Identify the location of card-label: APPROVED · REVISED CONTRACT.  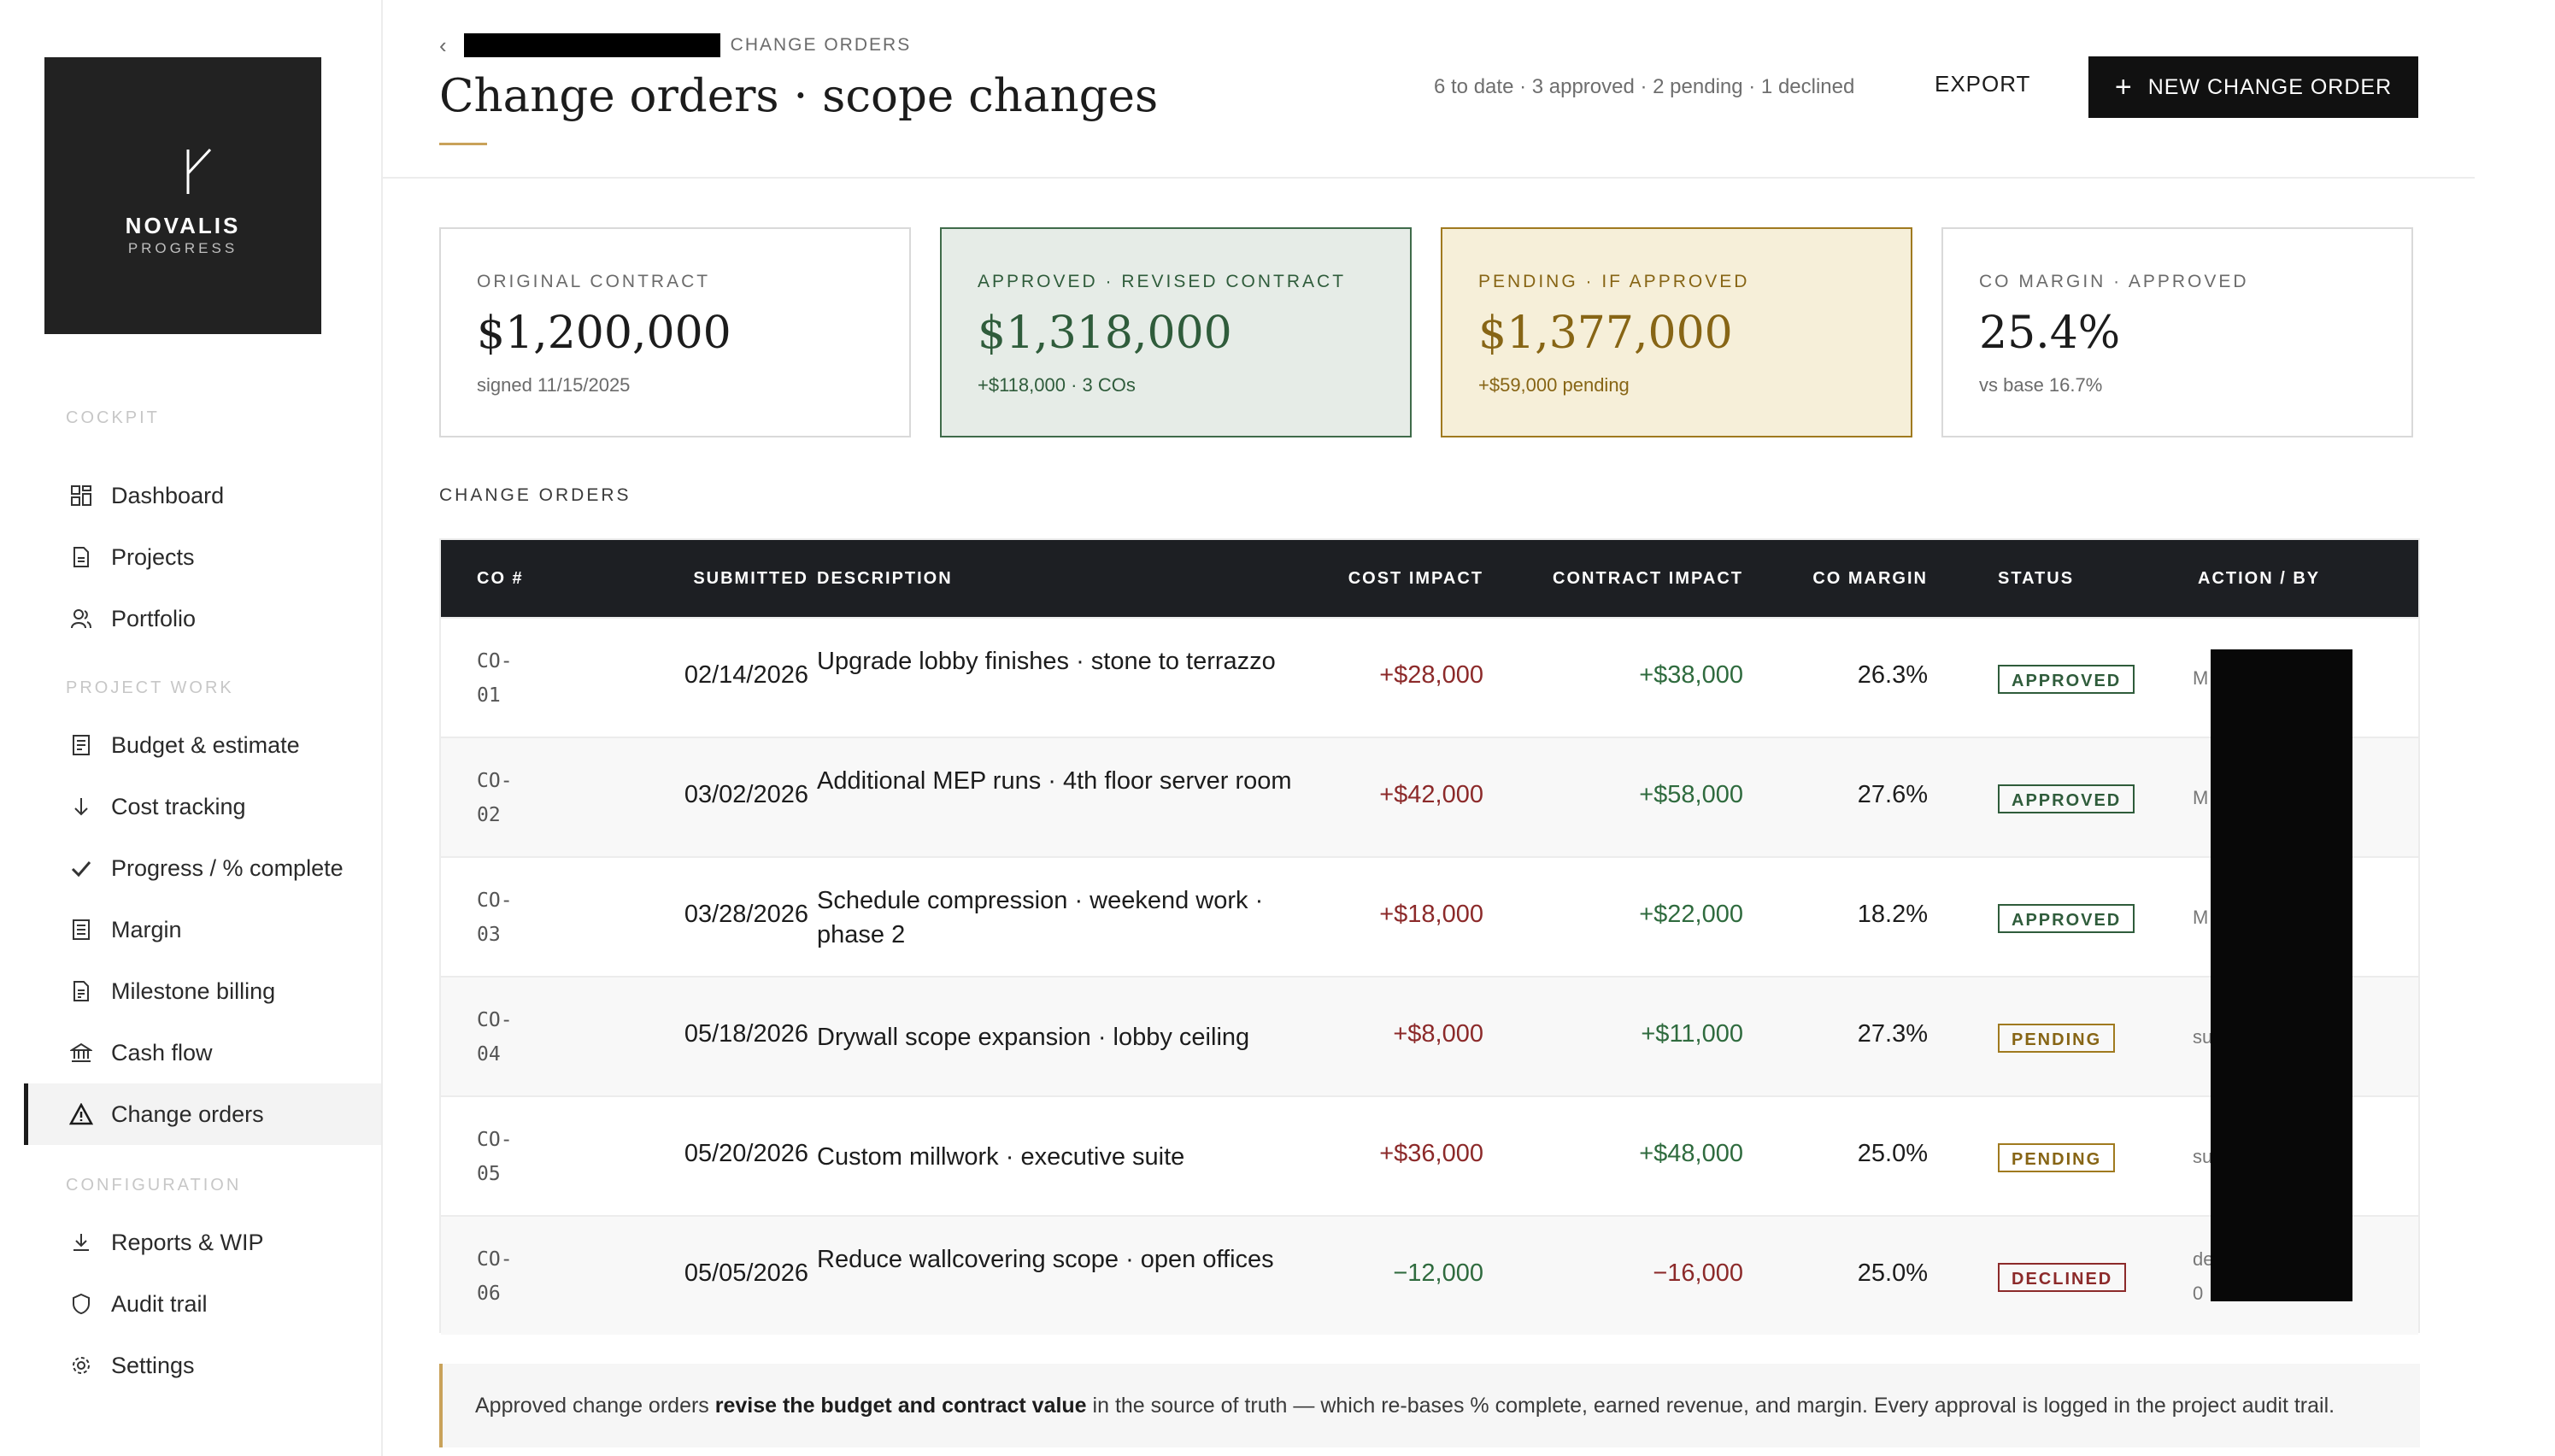
(1162, 281).